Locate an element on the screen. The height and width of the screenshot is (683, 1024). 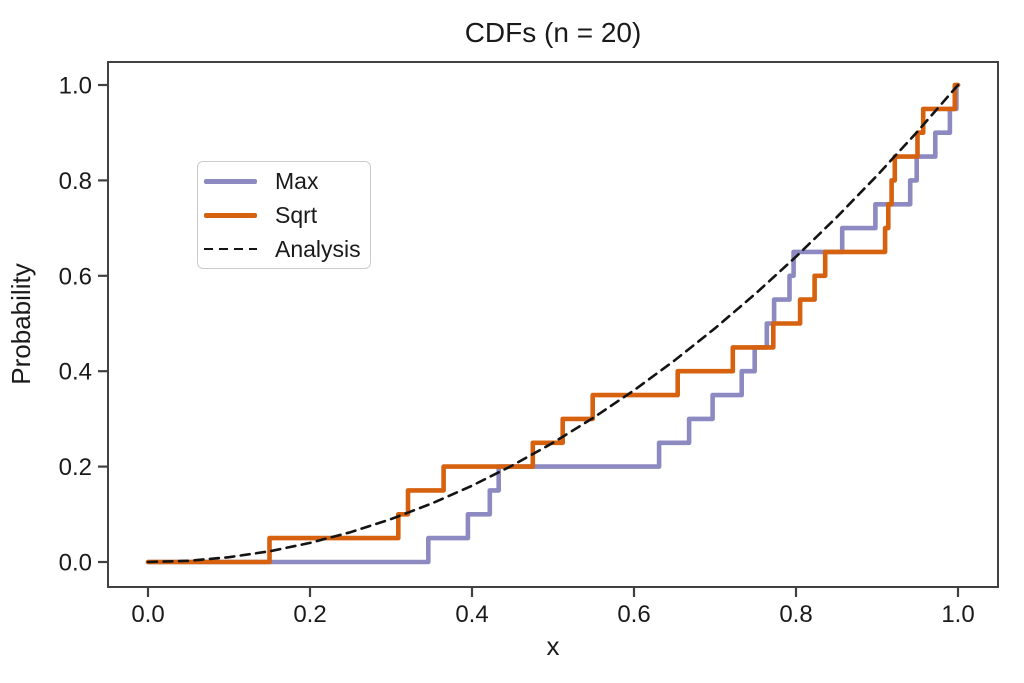
legend-box: Max Sqrt Analysis is located at coordinates (284, 215).